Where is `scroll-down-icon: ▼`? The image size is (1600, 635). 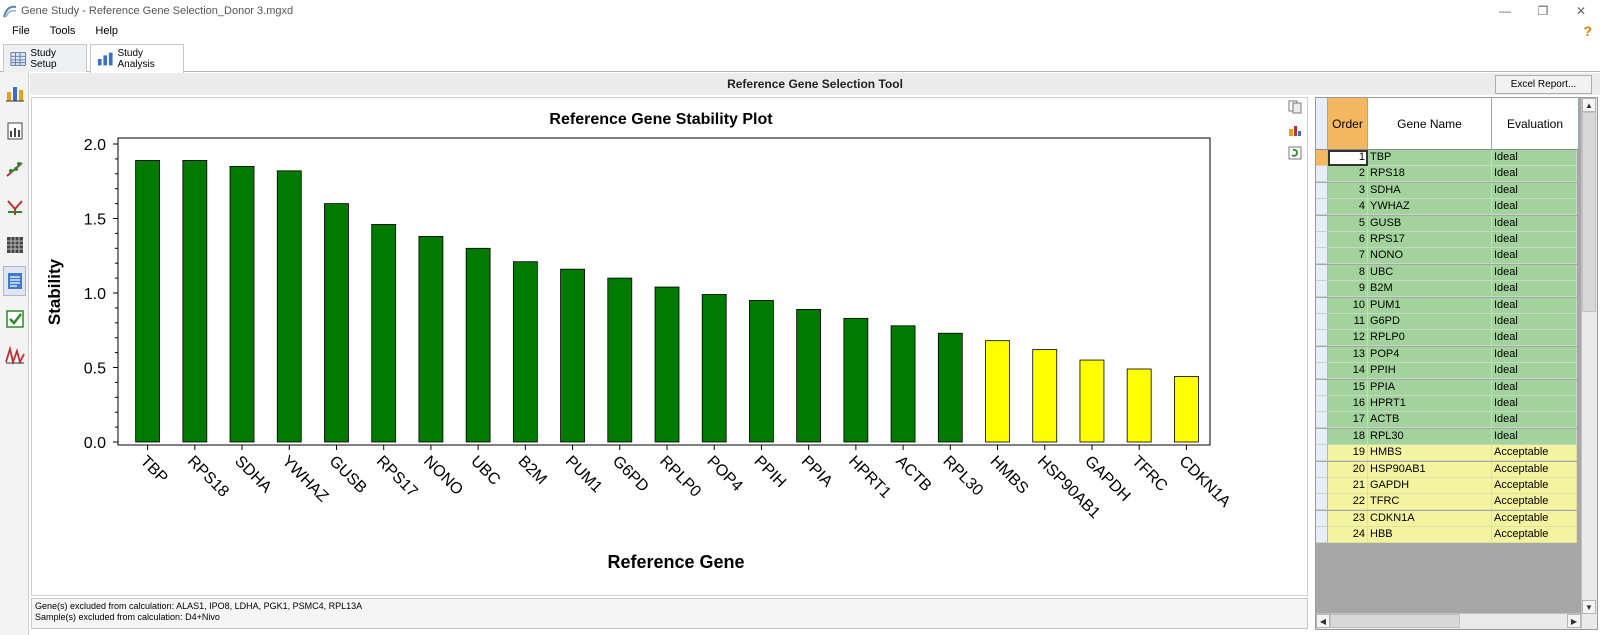
scroll-down-icon: ▼ is located at coordinates (1589, 607).